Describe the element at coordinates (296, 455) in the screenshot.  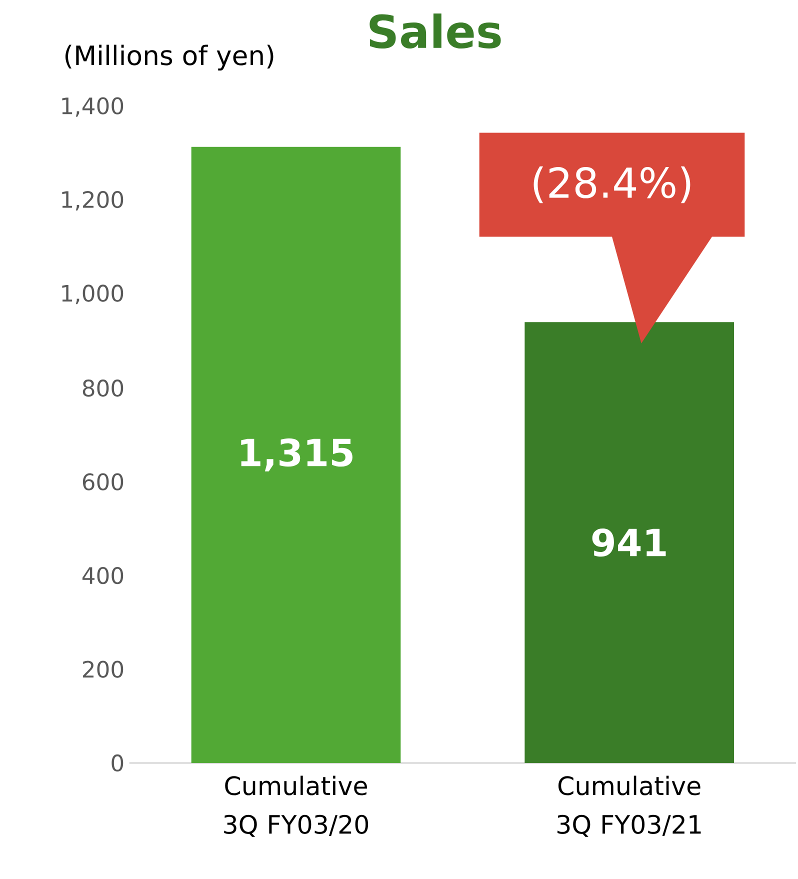
I see `data-label: 1,315` at that location.